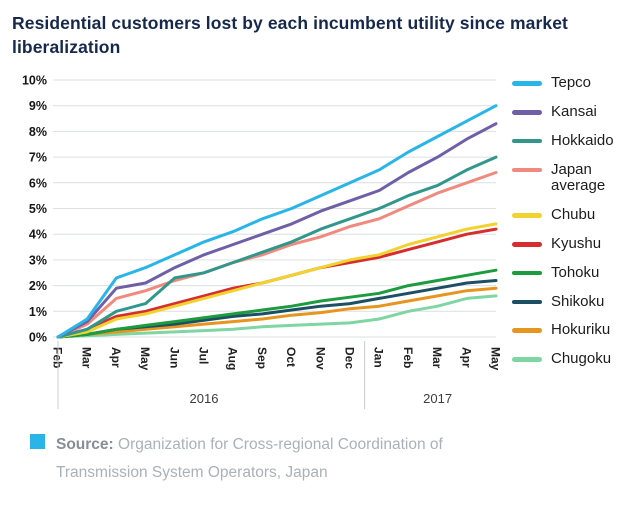  I want to click on legend-item-kansai: Kansai, so click(575, 112).